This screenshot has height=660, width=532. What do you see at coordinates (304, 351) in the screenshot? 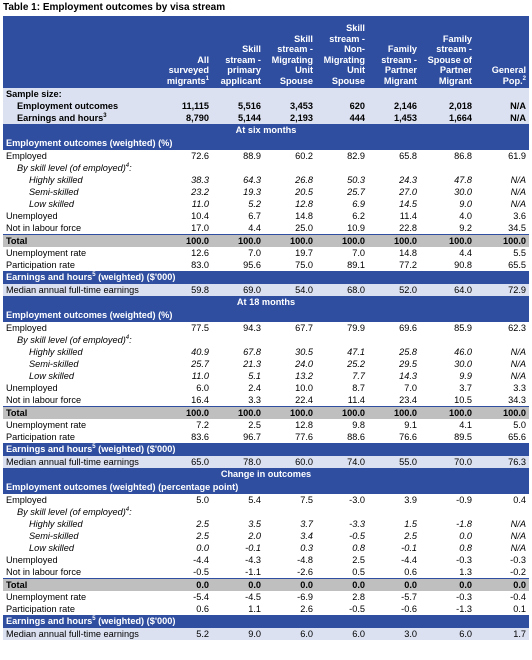
I see `table-cell: 30.5` at bounding box center [304, 351].